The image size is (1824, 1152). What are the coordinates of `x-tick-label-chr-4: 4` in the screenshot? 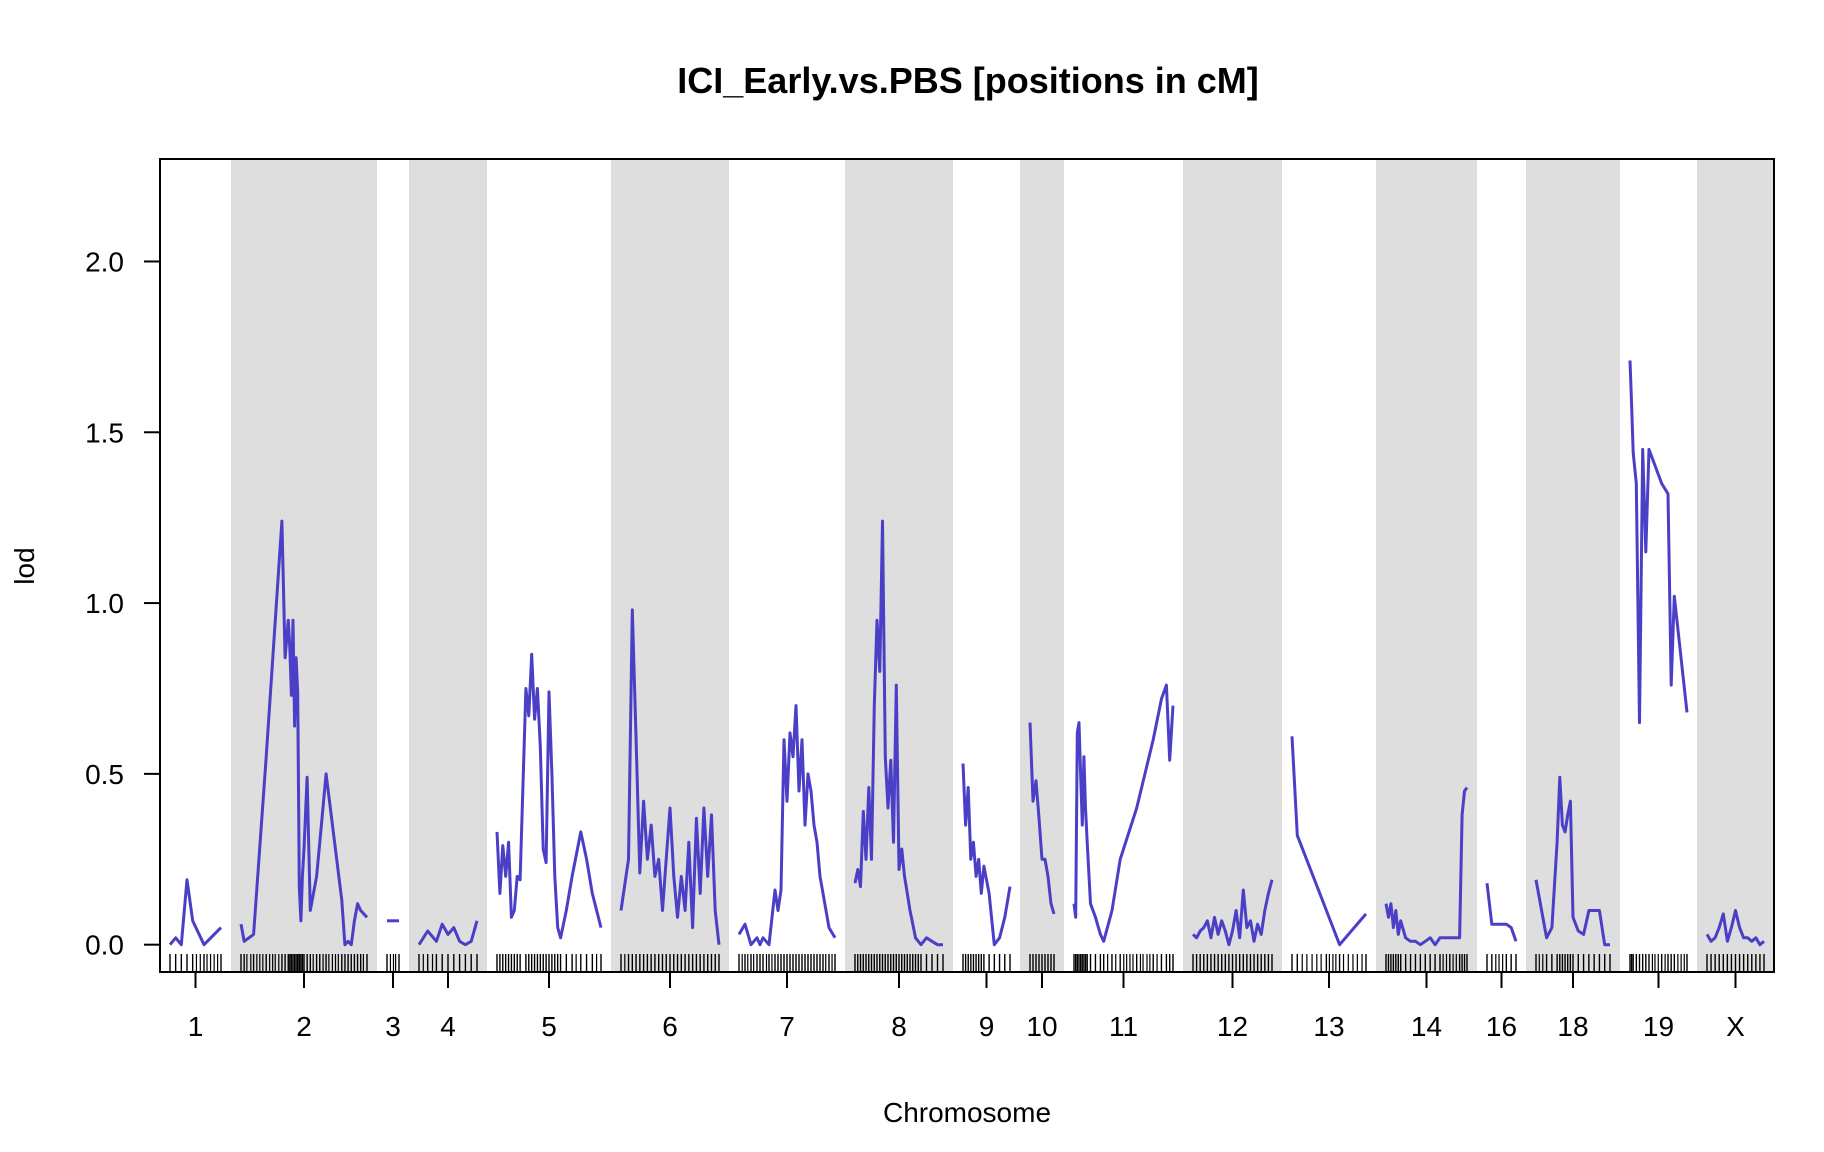 It's located at (448, 1026).